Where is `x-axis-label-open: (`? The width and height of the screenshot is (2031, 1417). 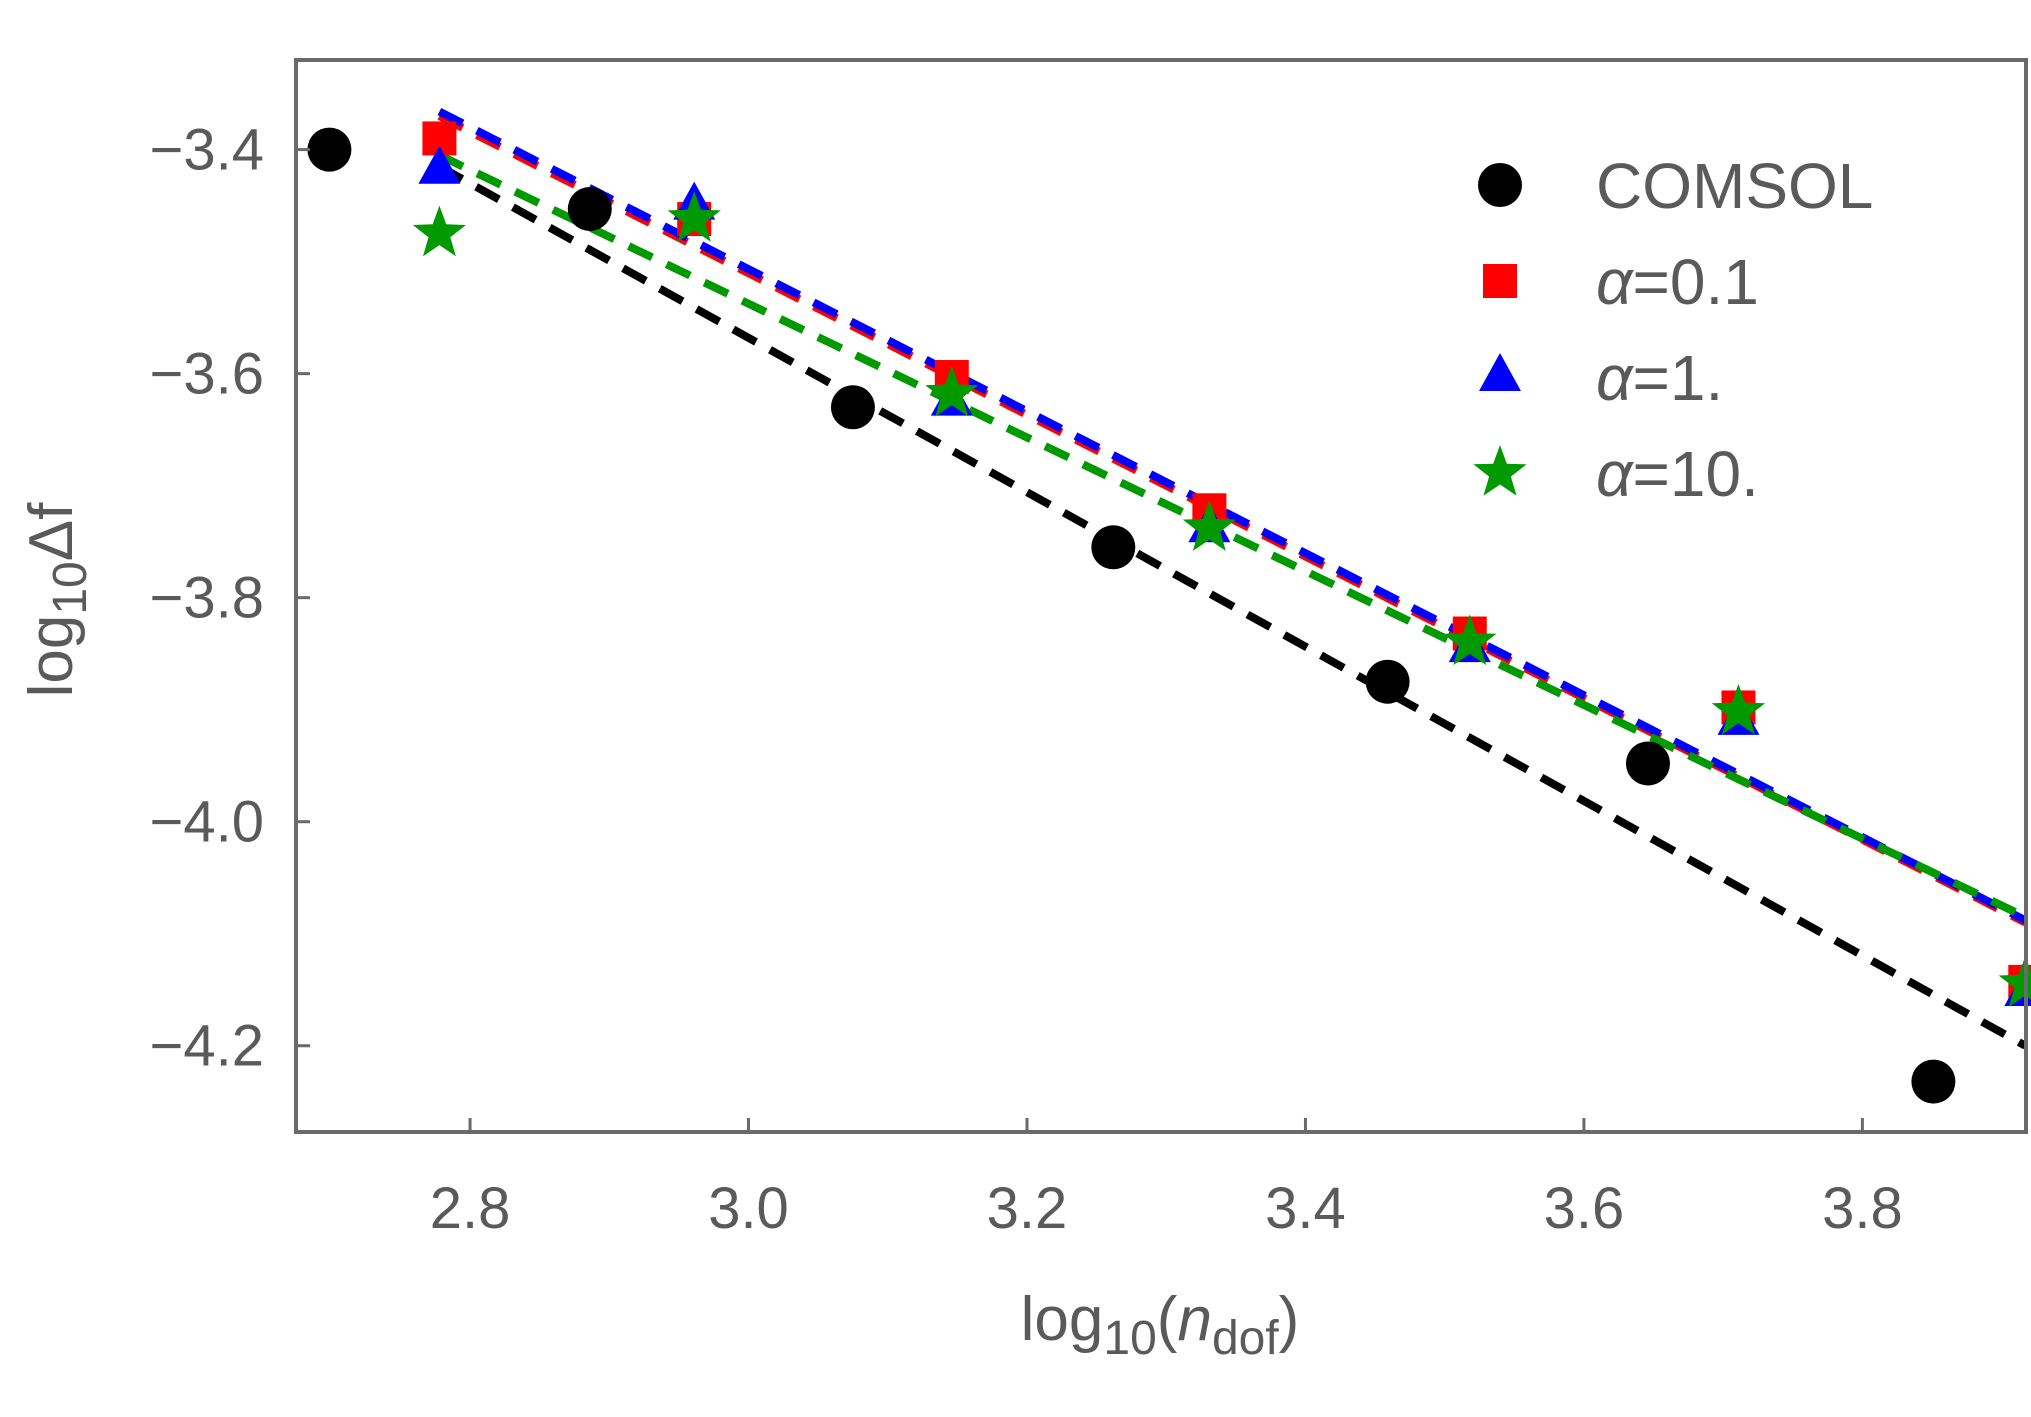 x-axis-label-open: ( is located at coordinates (1167, 1319).